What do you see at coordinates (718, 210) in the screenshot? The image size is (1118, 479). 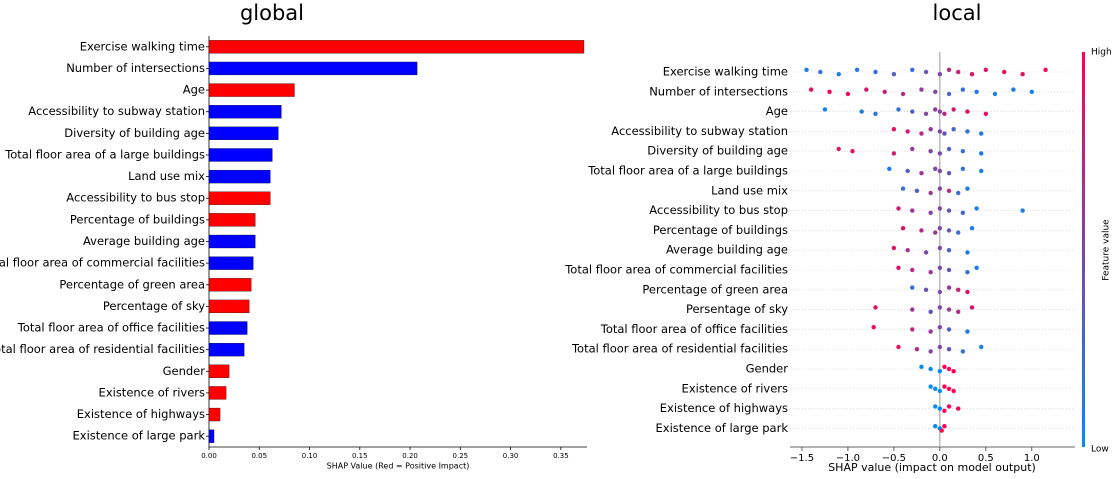 I see `y-tick-label: Accessibility to bus stop` at bounding box center [718, 210].